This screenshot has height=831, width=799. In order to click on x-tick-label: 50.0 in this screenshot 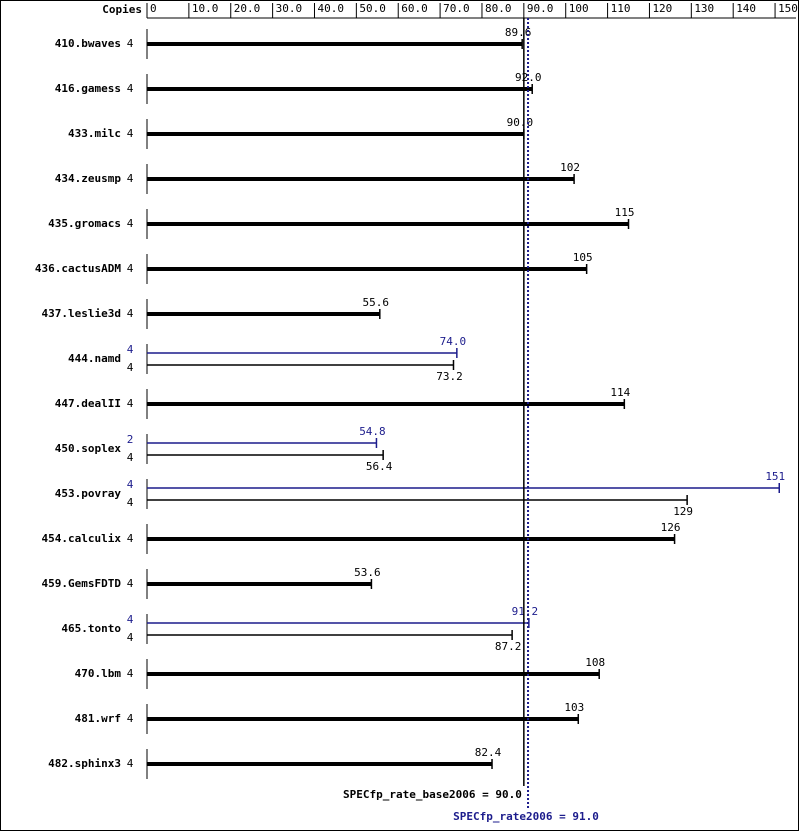, I will do `click(372, 8)`.